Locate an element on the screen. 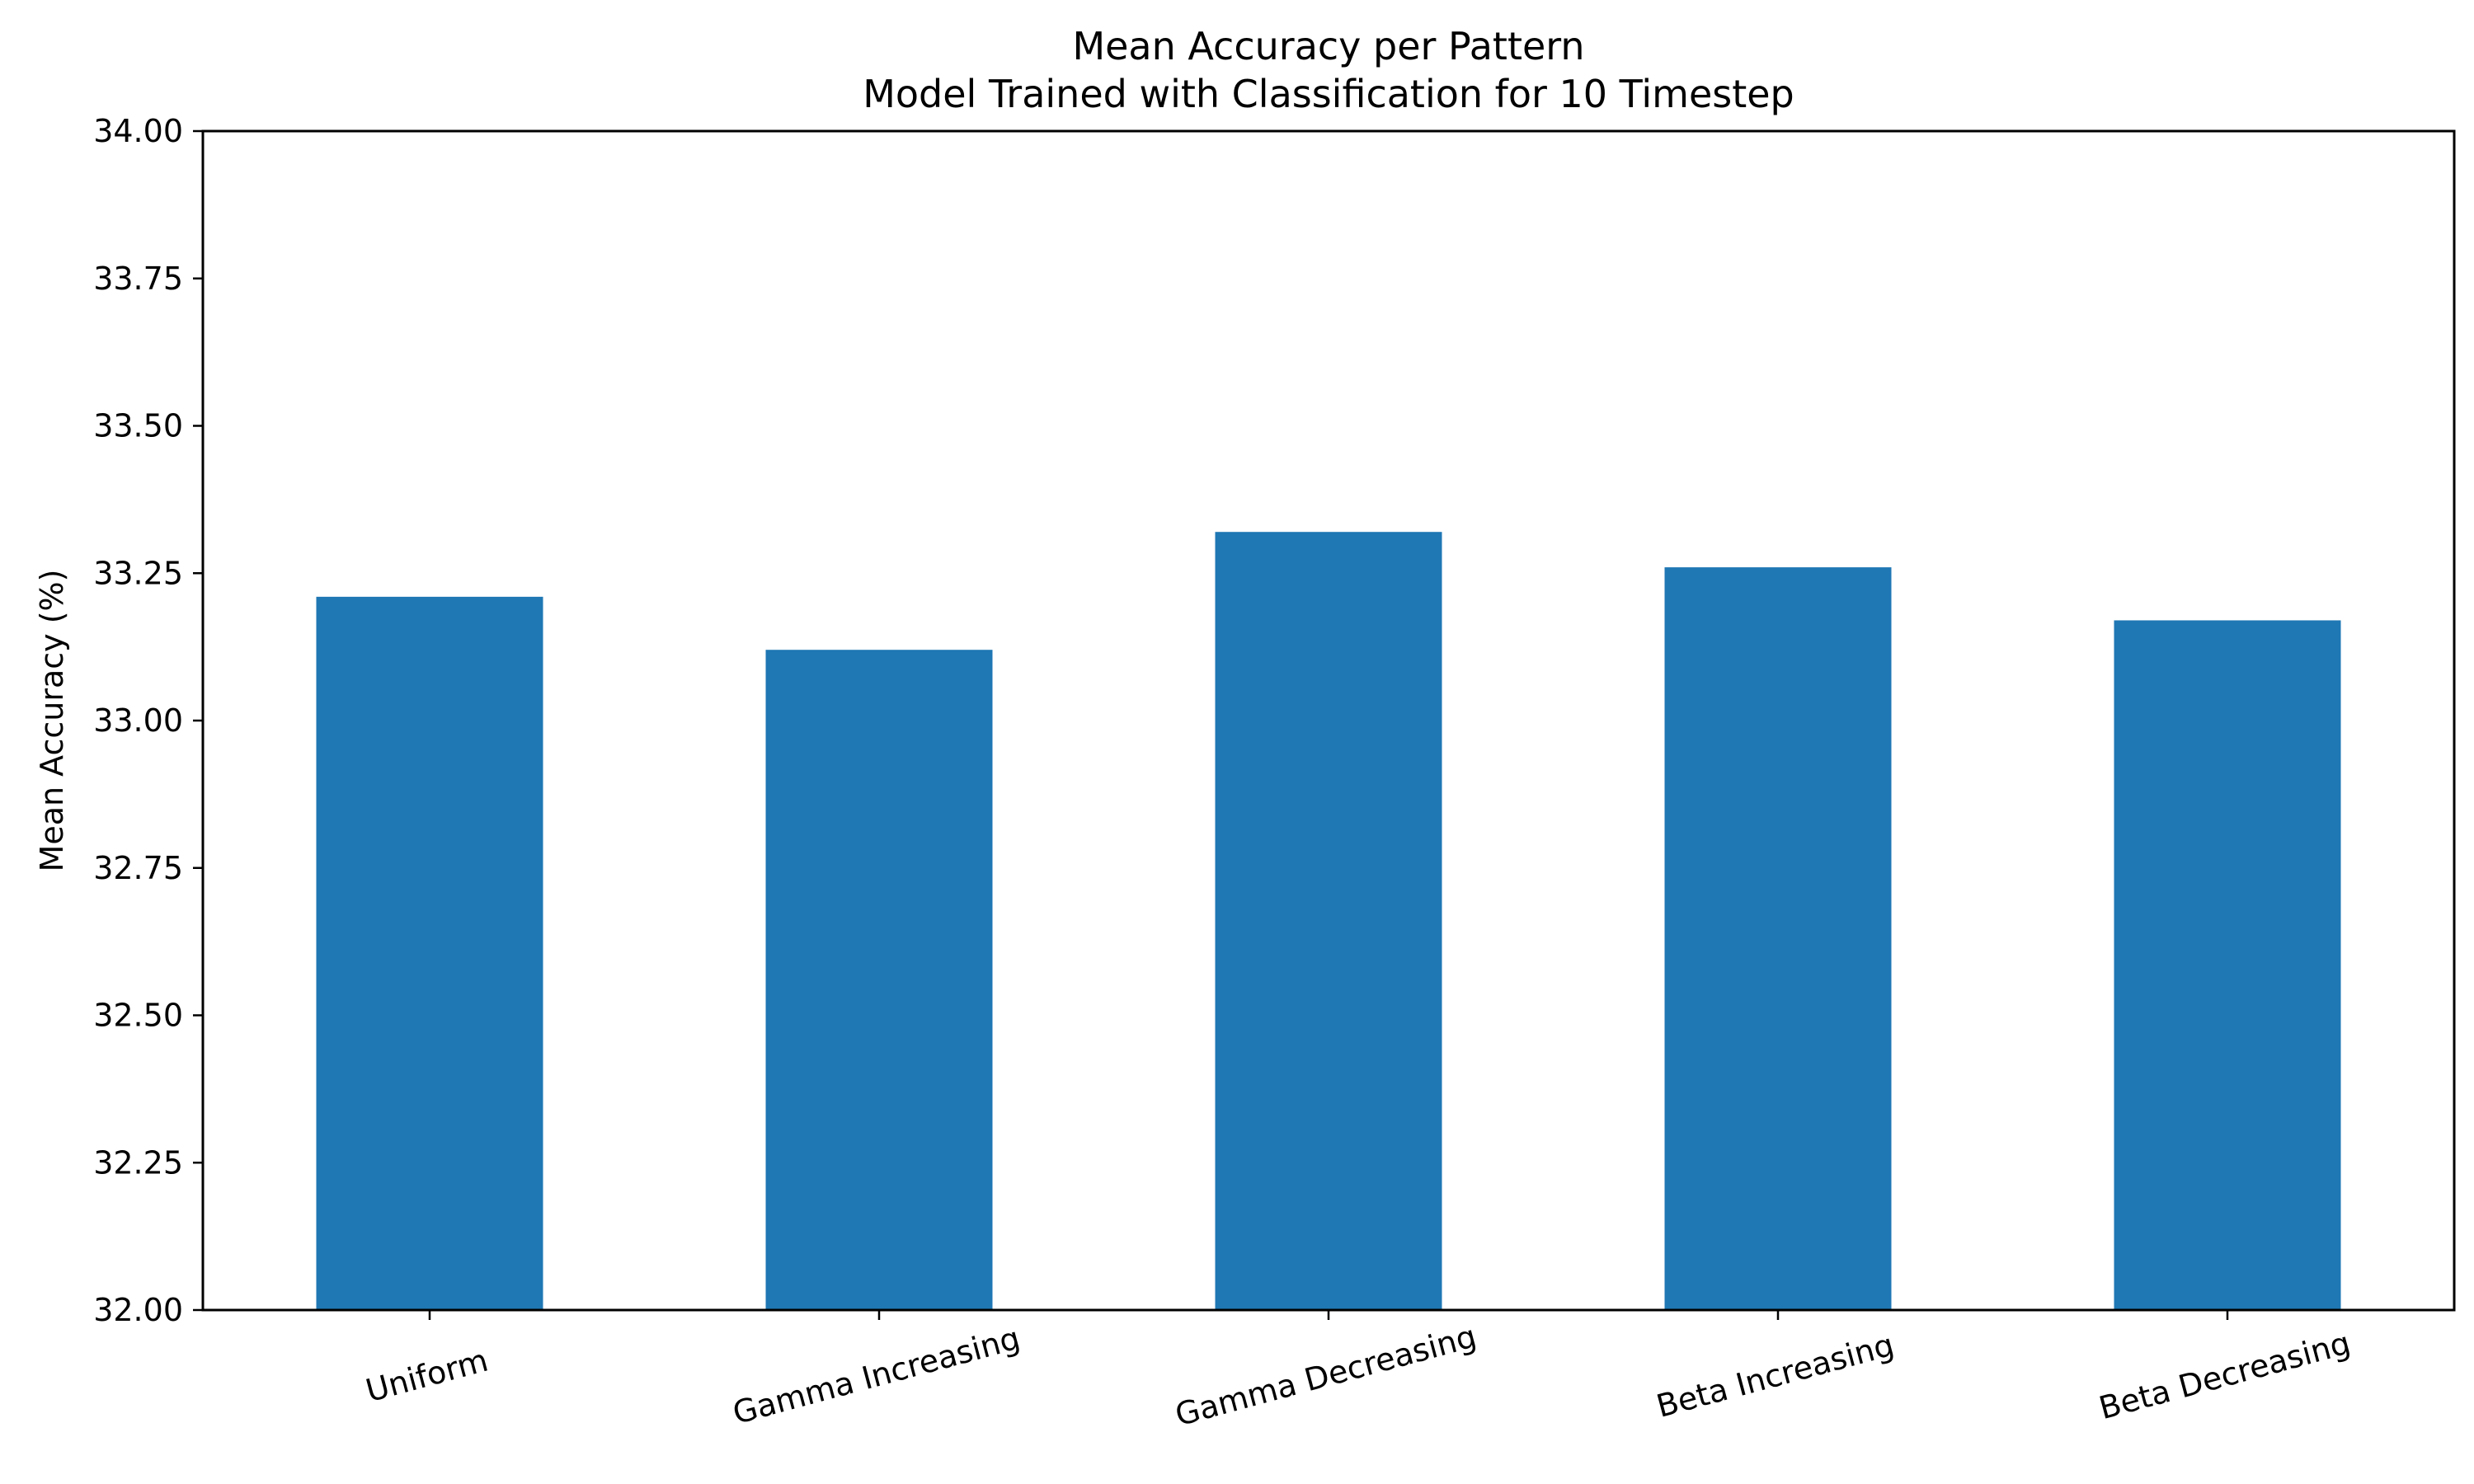 This screenshot has height=1484, width=2474. bar-gamma-decreasing is located at coordinates (1328, 921).